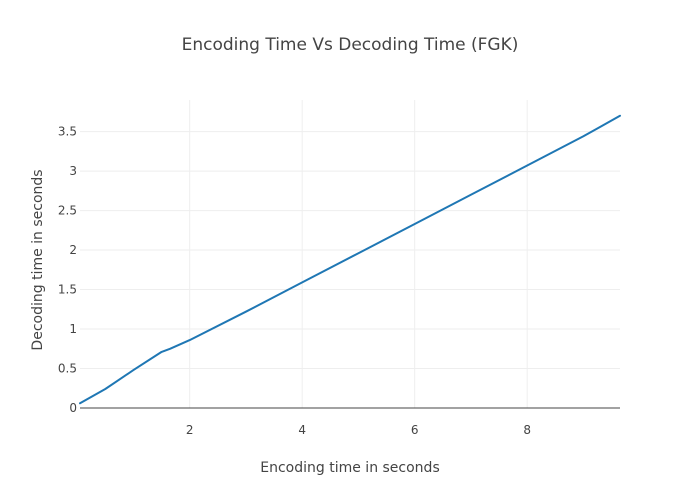 This screenshot has width=700, height=500. What do you see at coordinates (73, 329) in the screenshot?
I see `y-tick-label: 1` at bounding box center [73, 329].